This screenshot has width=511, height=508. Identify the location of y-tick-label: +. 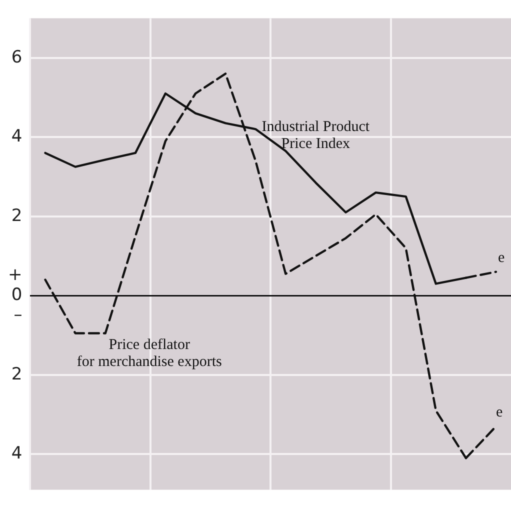
(15, 275).